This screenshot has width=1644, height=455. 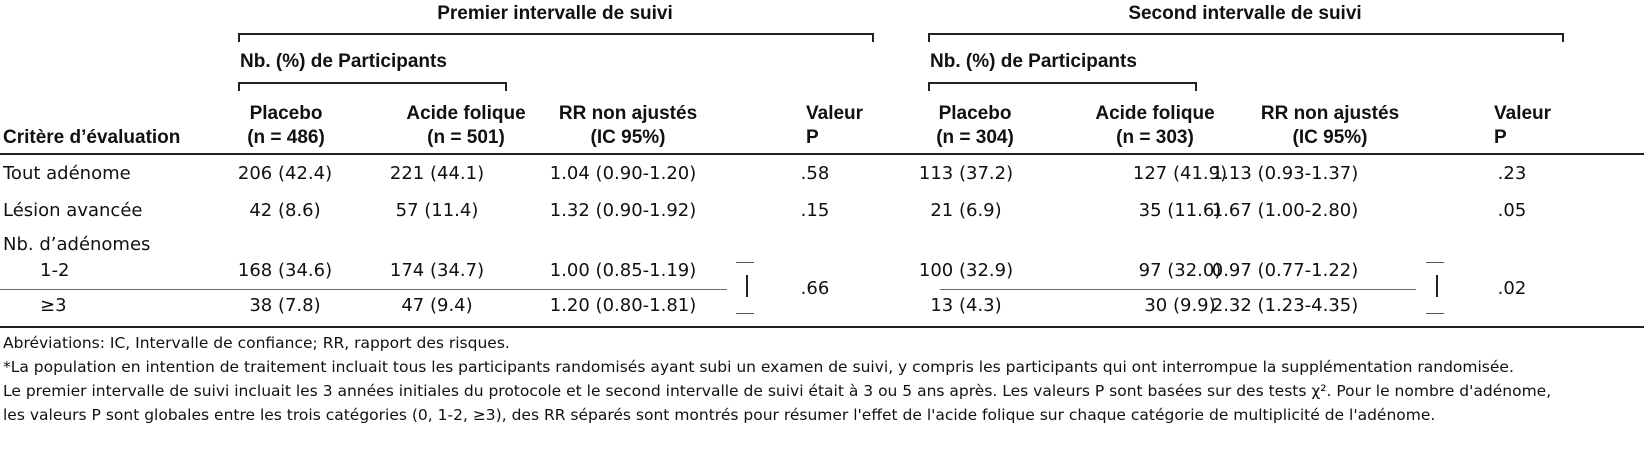 What do you see at coordinates (437, 270) in the screenshot?
I see `cell: 174 (34.7)` at bounding box center [437, 270].